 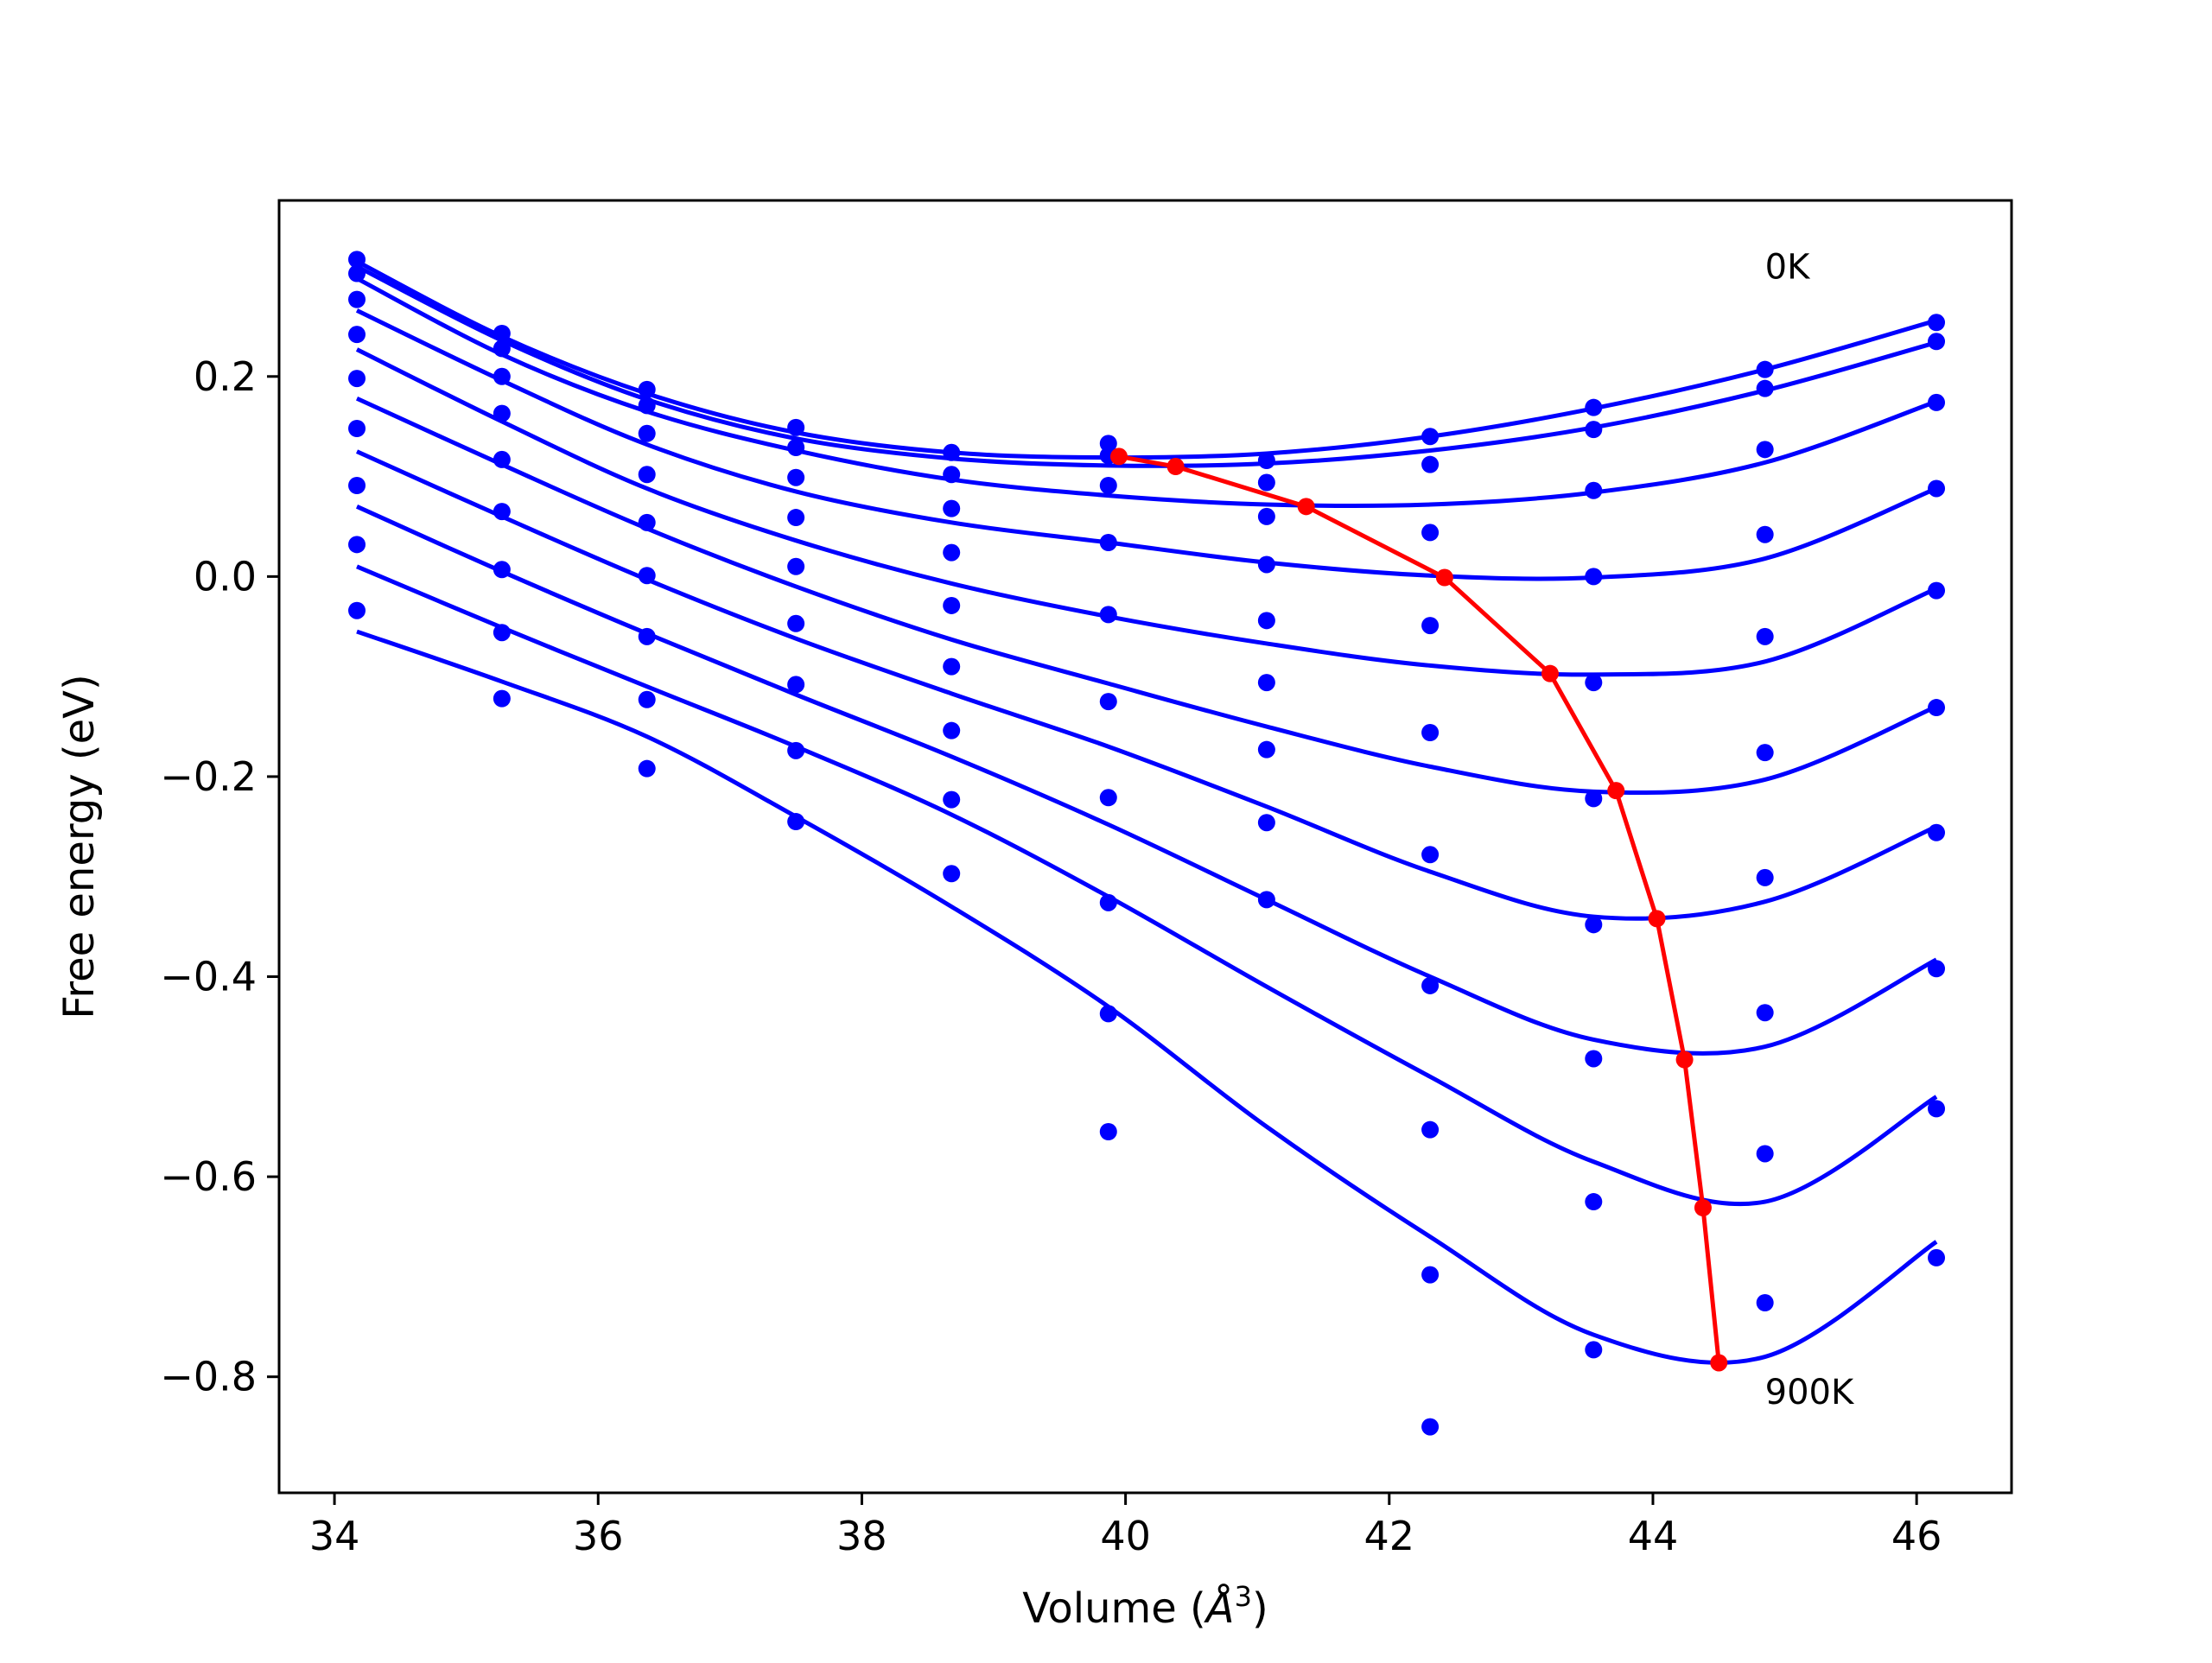 I want to click on x-axis-ticks: 34 36 38 40 42 44 46, so click(x=1125, y=1526).